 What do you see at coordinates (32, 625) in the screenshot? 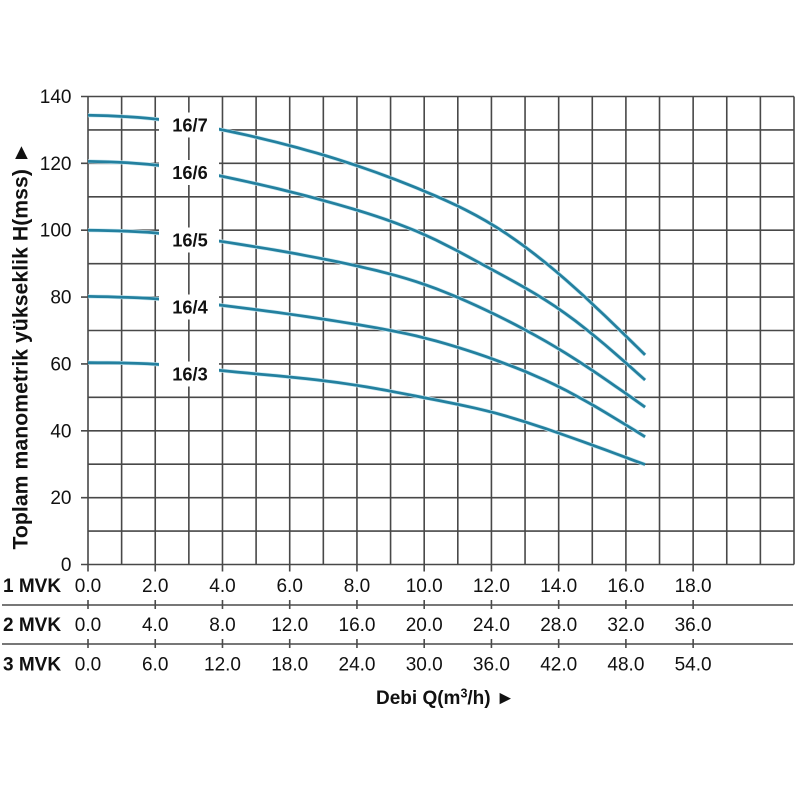
I see `svg-text: 2 MVK` at bounding box center [32, 625].